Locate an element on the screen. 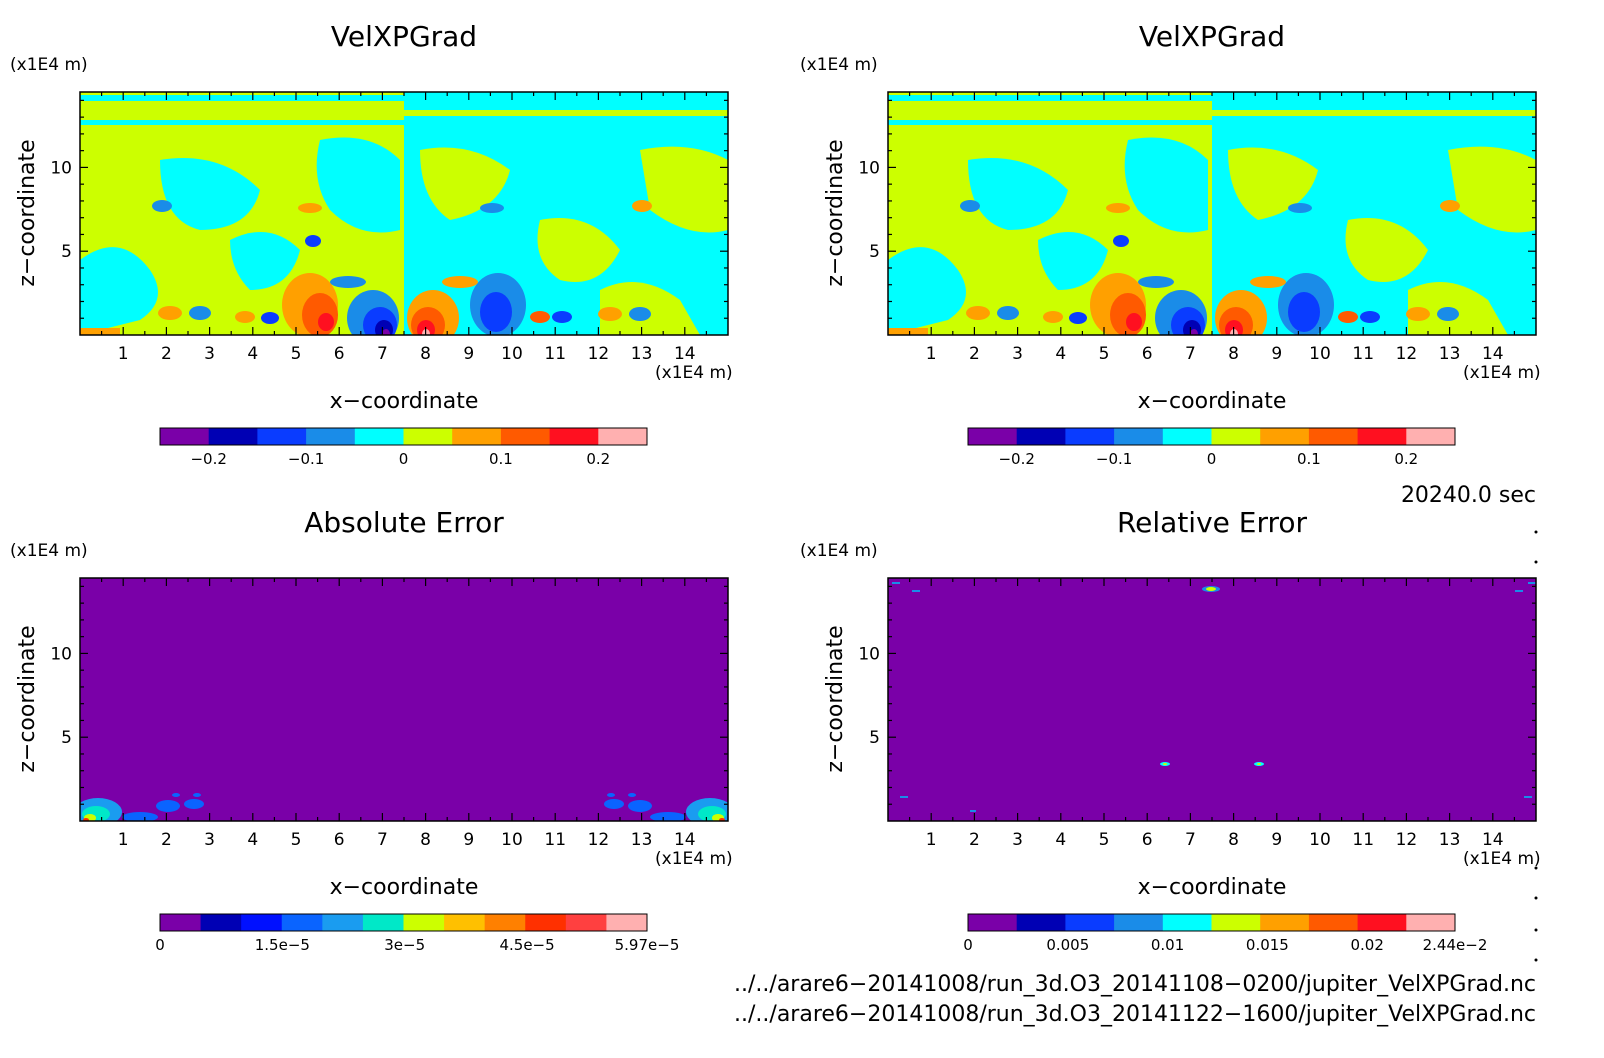  colorbar-tick-label: 3e−5 is located at coordinates (404, 945).